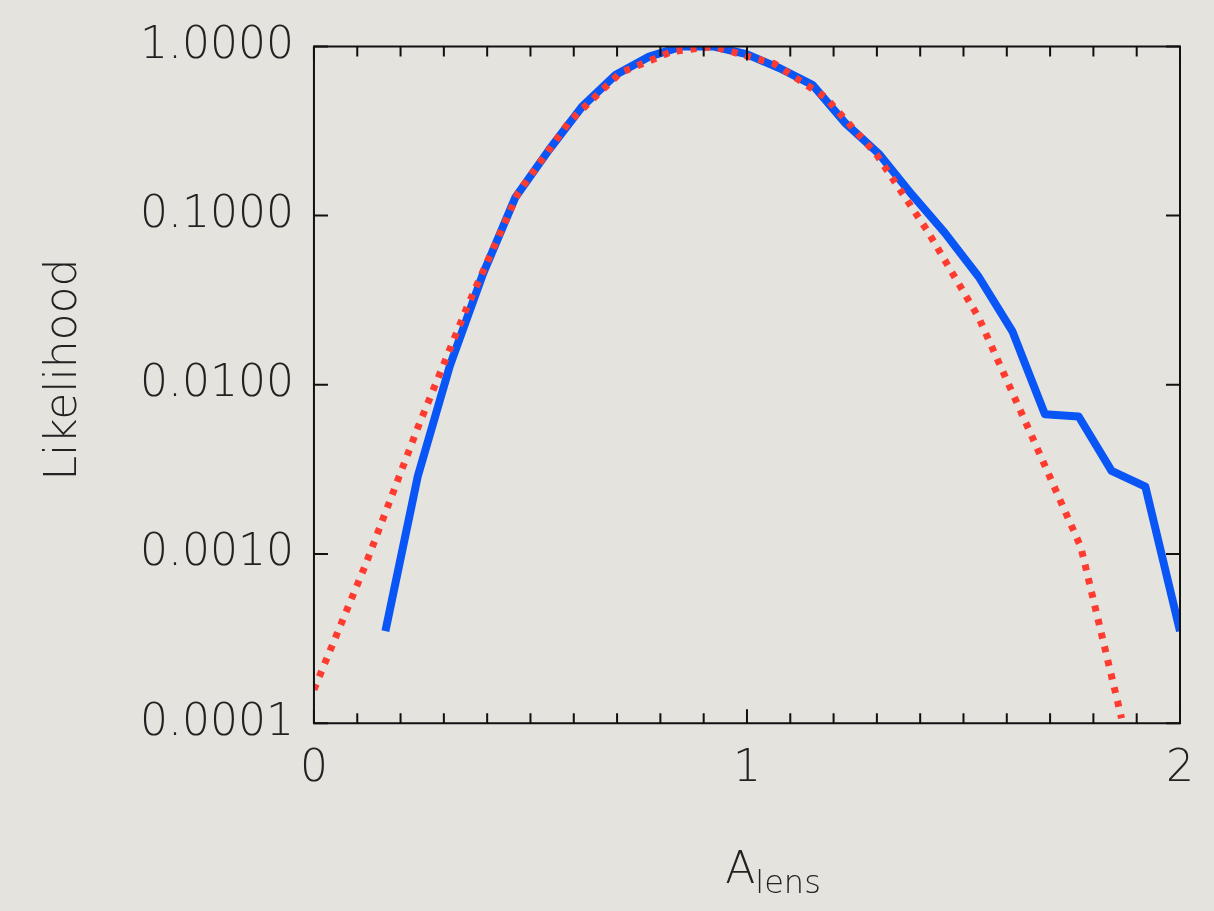 The height and width of the screenshot is (911, 1214). What do you see at coordinates (313, 766) in the screenshot?
I see `x-tick-label: 0` at bounding box center [313, 766].